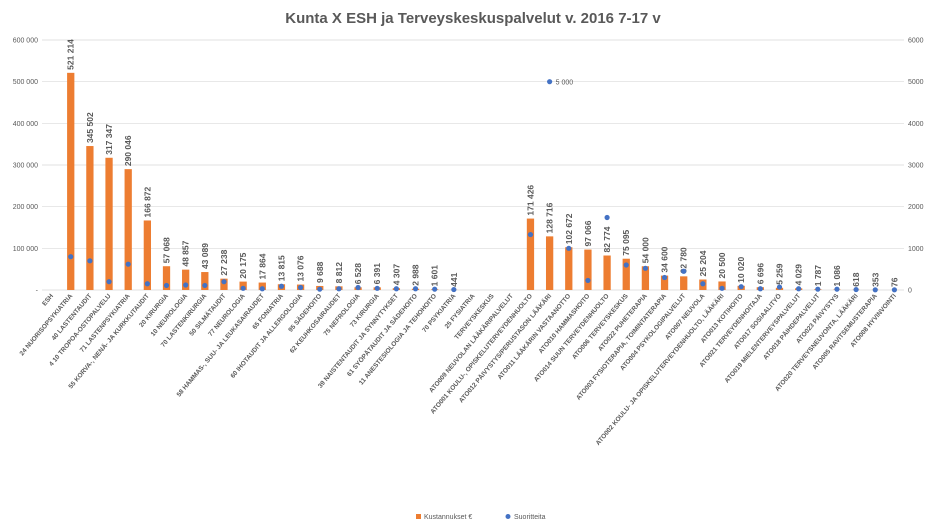 The image size is (946, 532). I want to click on bar-data-label: 4 029, so click(799, 275).